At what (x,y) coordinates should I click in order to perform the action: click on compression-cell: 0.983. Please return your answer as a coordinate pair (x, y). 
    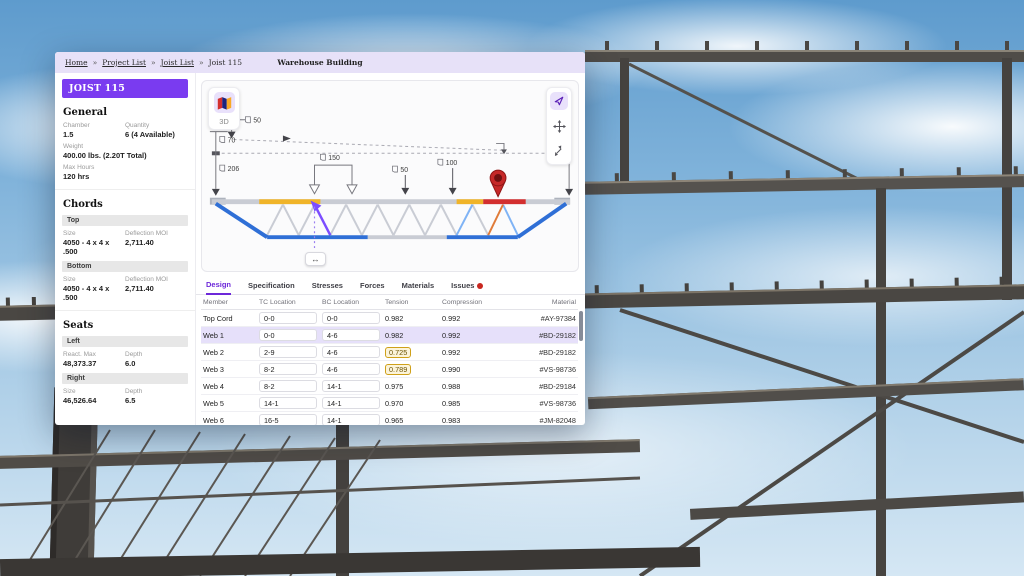
    Looking at the image, I should click on (473, 418).